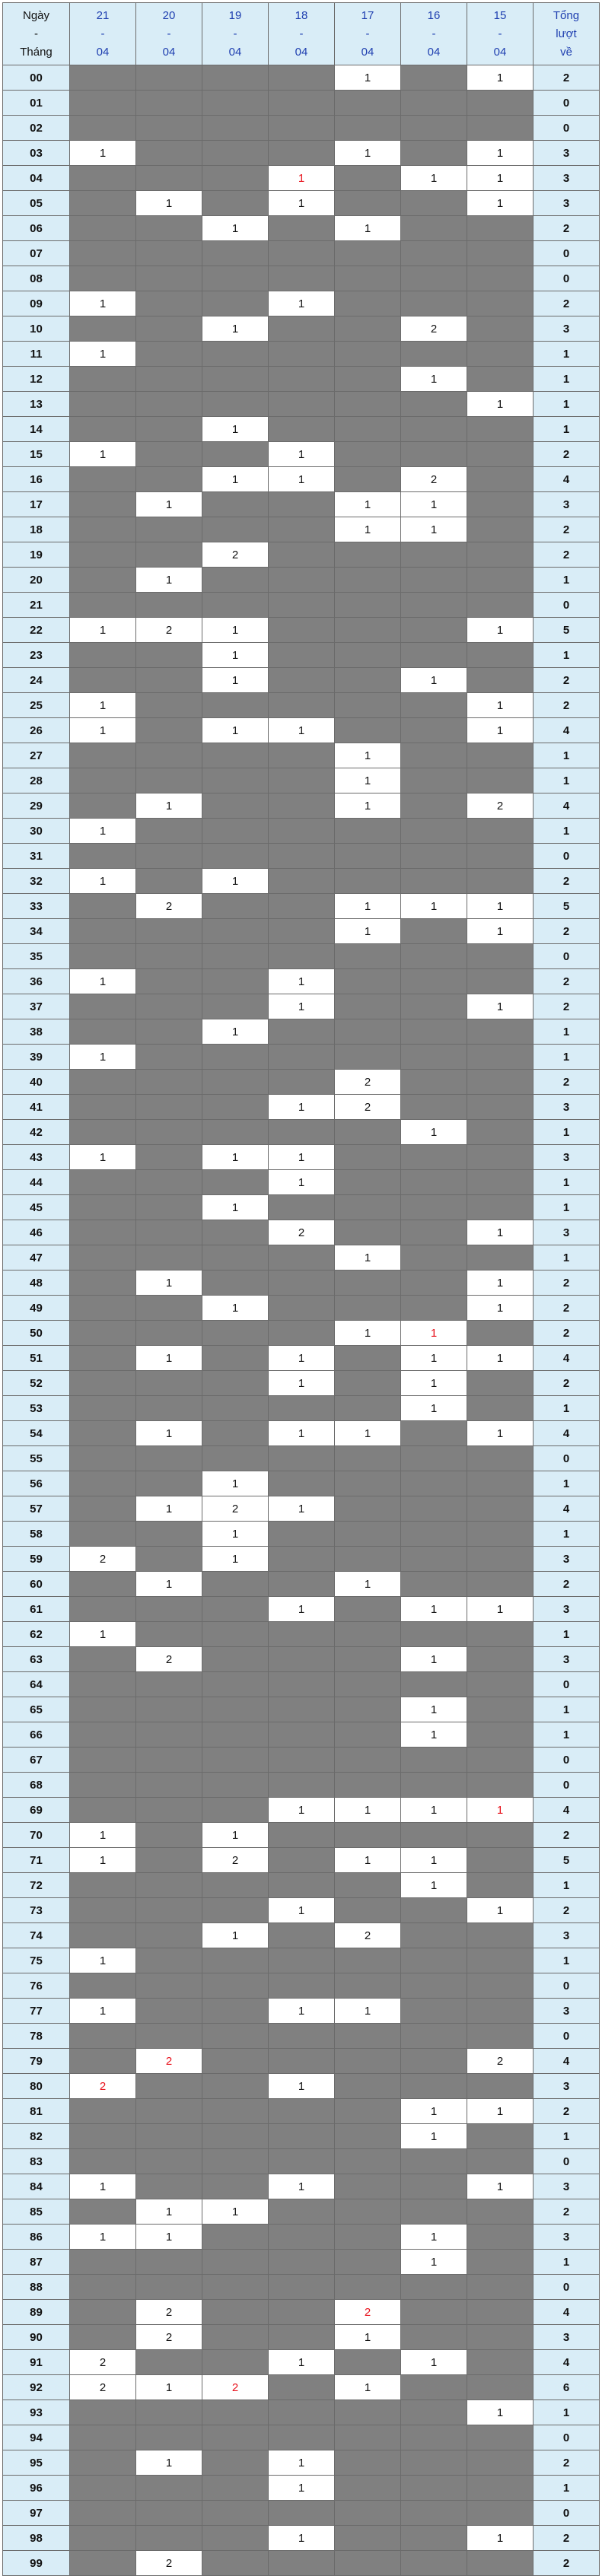  I want to click on hit-cell-highlighted: 2, so click(168, 2061).